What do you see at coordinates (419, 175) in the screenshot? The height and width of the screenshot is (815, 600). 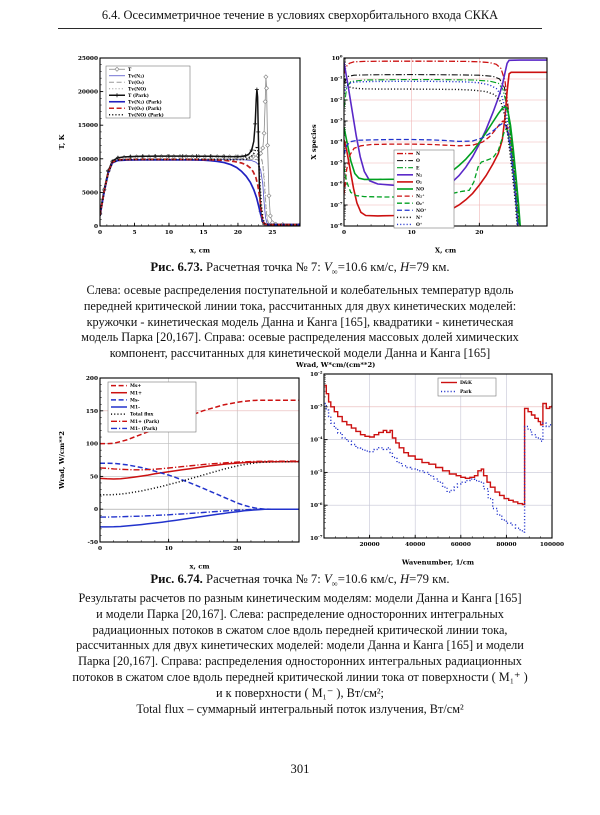 I see `svg-text: N₂` at bounding box center [419, 175].